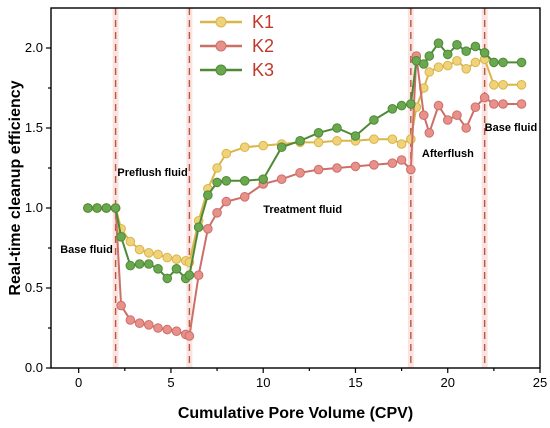  I want to click on y-tick-label: 0.5, so click(34, 287).